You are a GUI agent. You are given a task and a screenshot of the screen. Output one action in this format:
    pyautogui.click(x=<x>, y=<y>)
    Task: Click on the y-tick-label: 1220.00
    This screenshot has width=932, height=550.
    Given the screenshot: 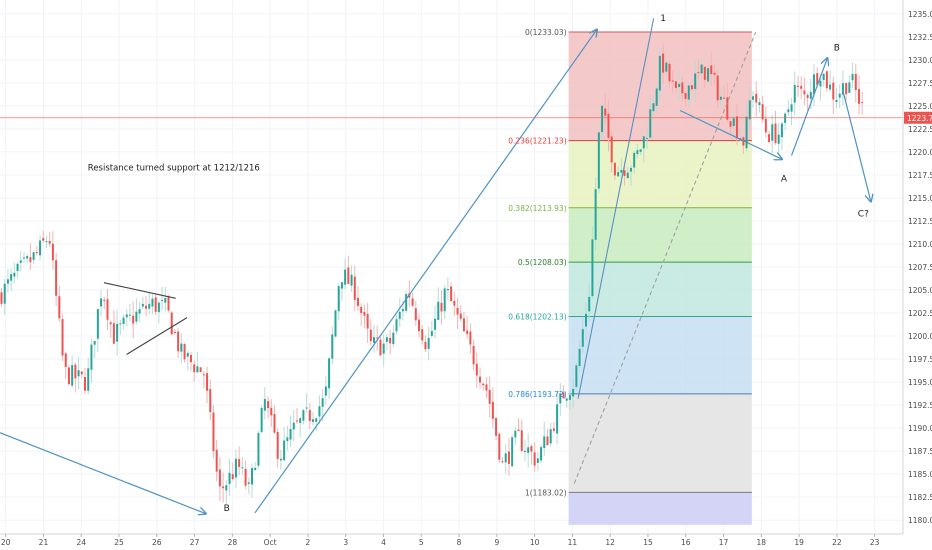 What is the action you would take?
    pyautogui.click(x=920, y=152)
    